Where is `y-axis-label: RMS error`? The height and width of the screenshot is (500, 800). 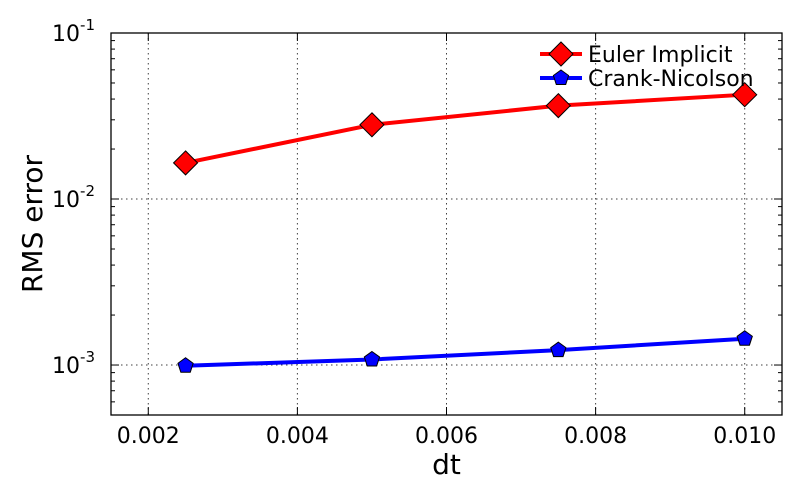
y-axis-label: RMS error is located at coordinates (32, 223).